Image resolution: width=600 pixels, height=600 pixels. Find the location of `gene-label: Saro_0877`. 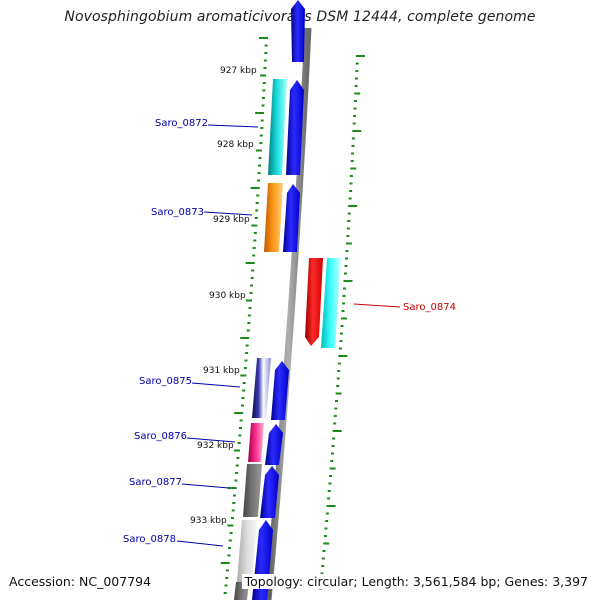

gene-label: Saro_0877 is located at coordinates (155, 482).